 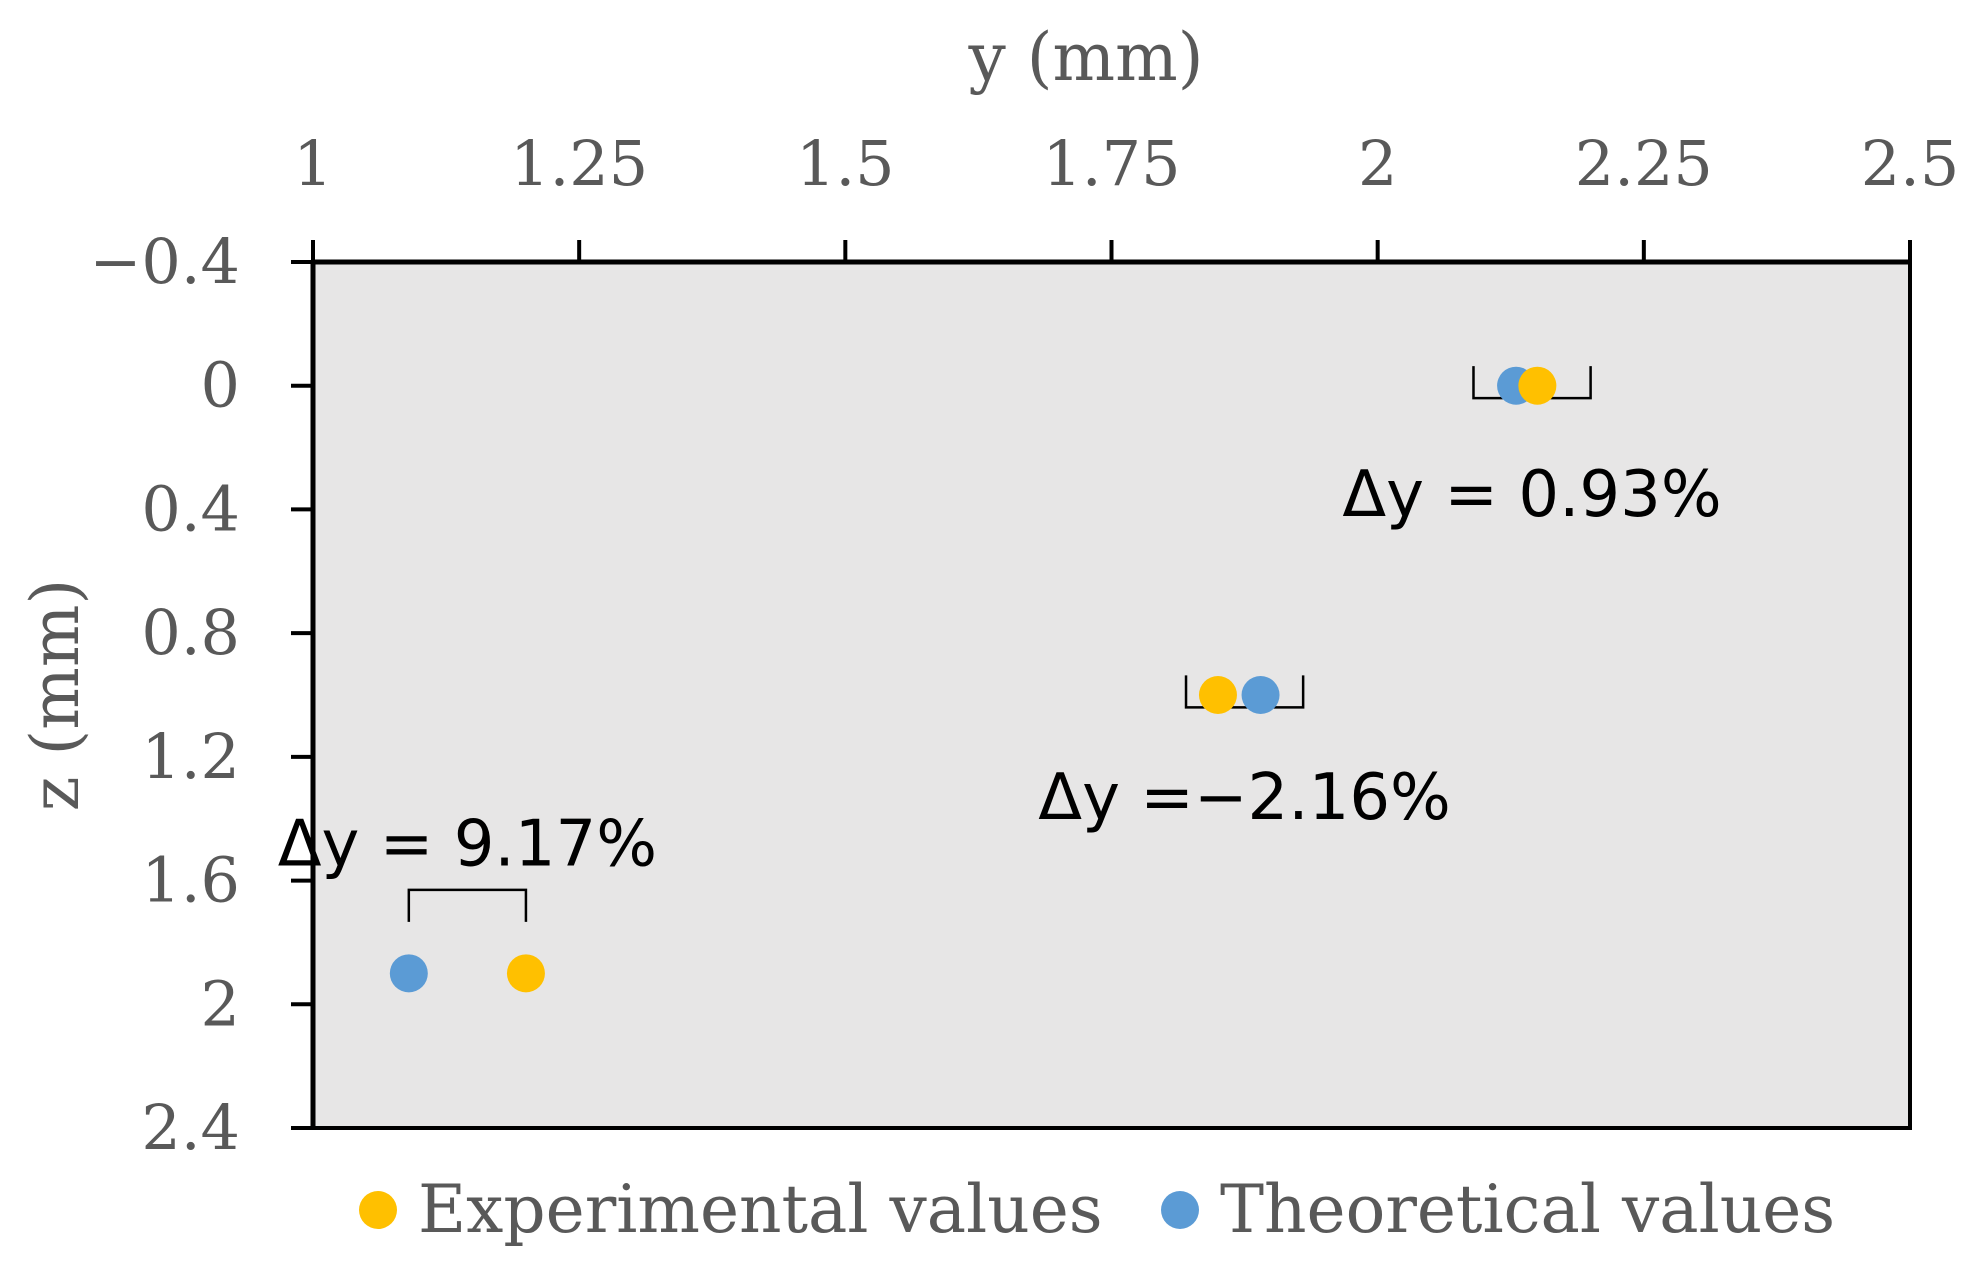 What do you see at coordinates (760, 1209) in the screenshot?
I see `legend-label: Experimental values` at bounding box center [760, 1209].